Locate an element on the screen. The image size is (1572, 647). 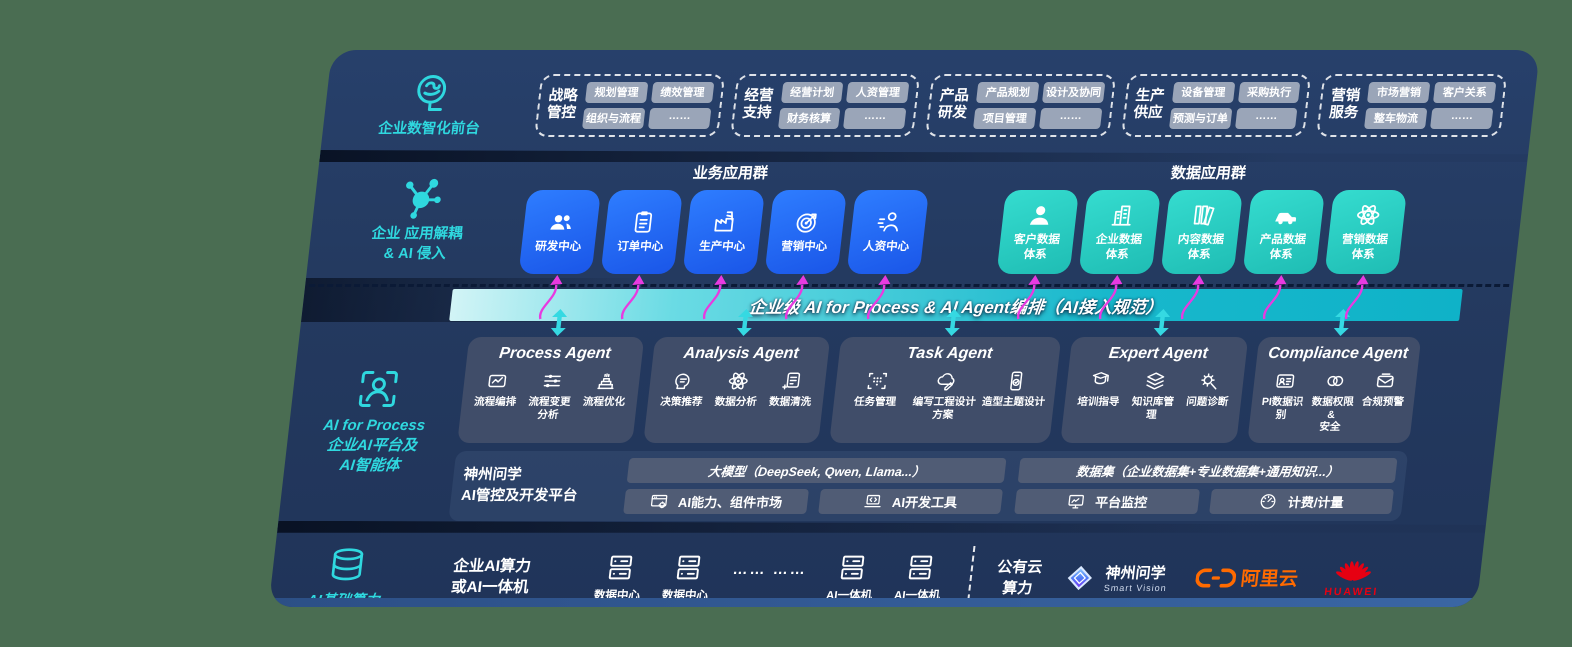
rings-icon is located at coordinates (1335, 381).